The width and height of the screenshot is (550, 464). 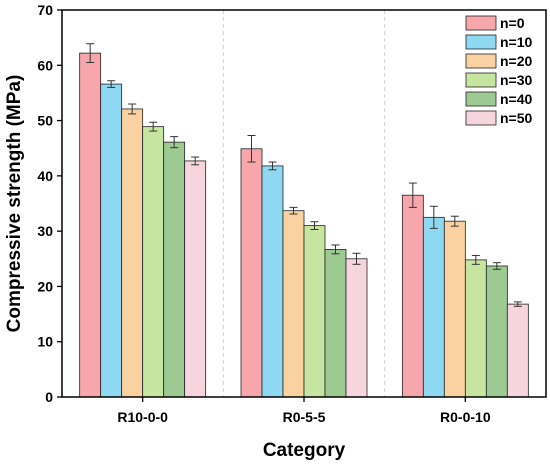 I want to click on legend-label: n=20, so click(x=516, y=61).